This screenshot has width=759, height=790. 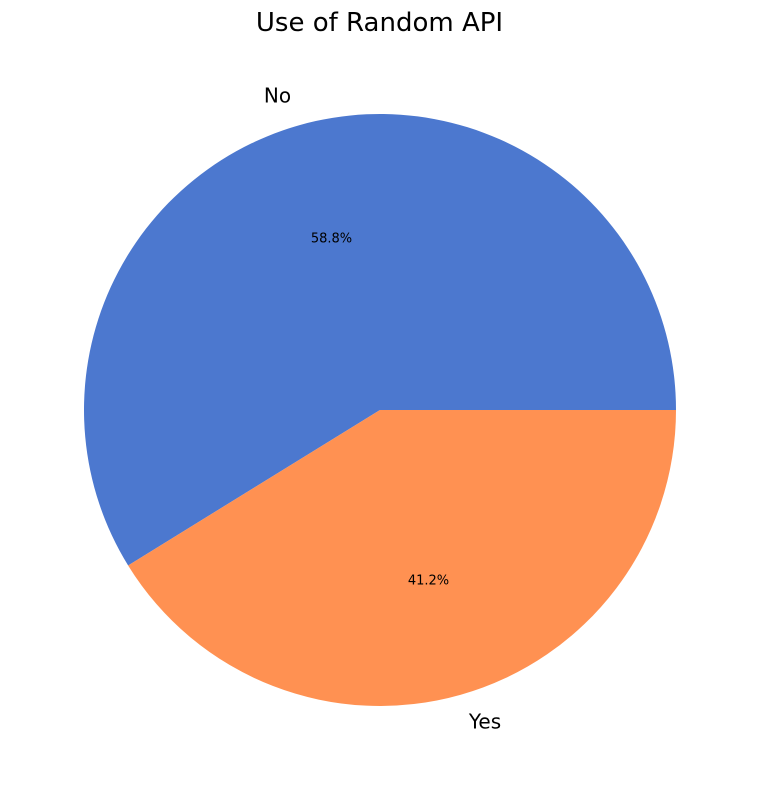 What do you see at coordinates (379, 23) in the screenshot?
I see `chart-title: Use of Random API` at bounding box center [379, 23].